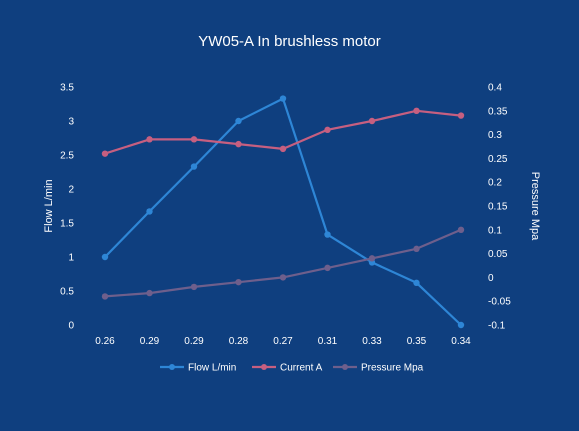 The image size is (579, 431). I want to click on y-tick-label: 1, so click(71, 258).